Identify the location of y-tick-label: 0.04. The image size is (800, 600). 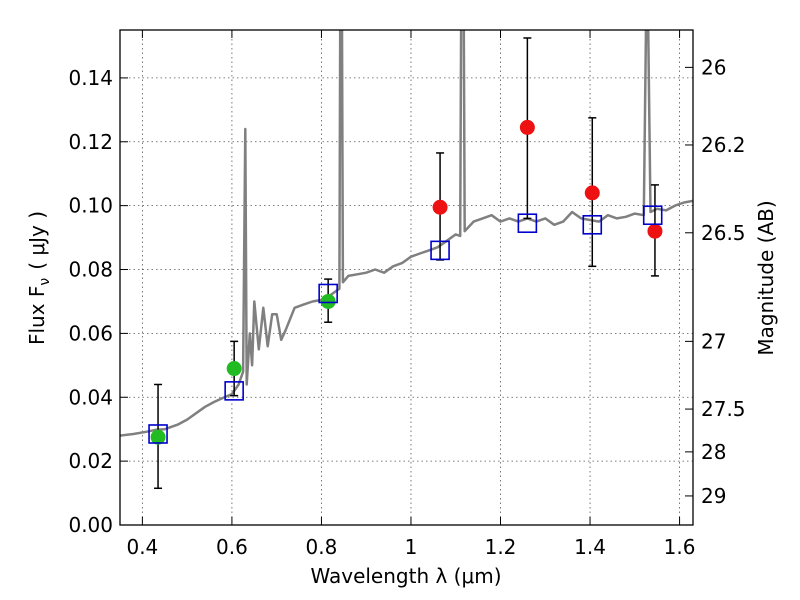
(90, 397).